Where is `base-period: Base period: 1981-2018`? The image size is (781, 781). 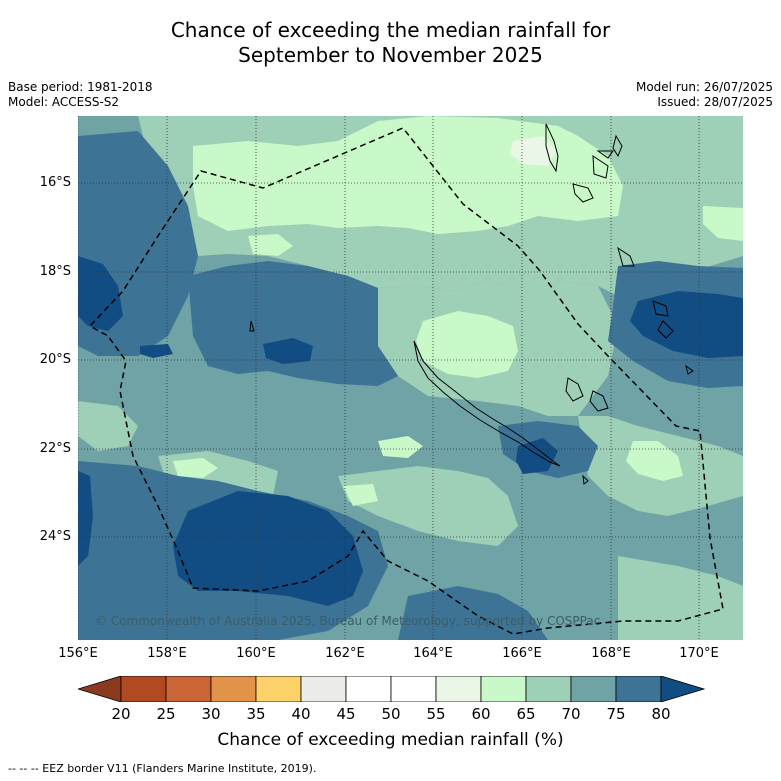 base-period: Base period: 1981-2018 is located at coordinates (80, 87).